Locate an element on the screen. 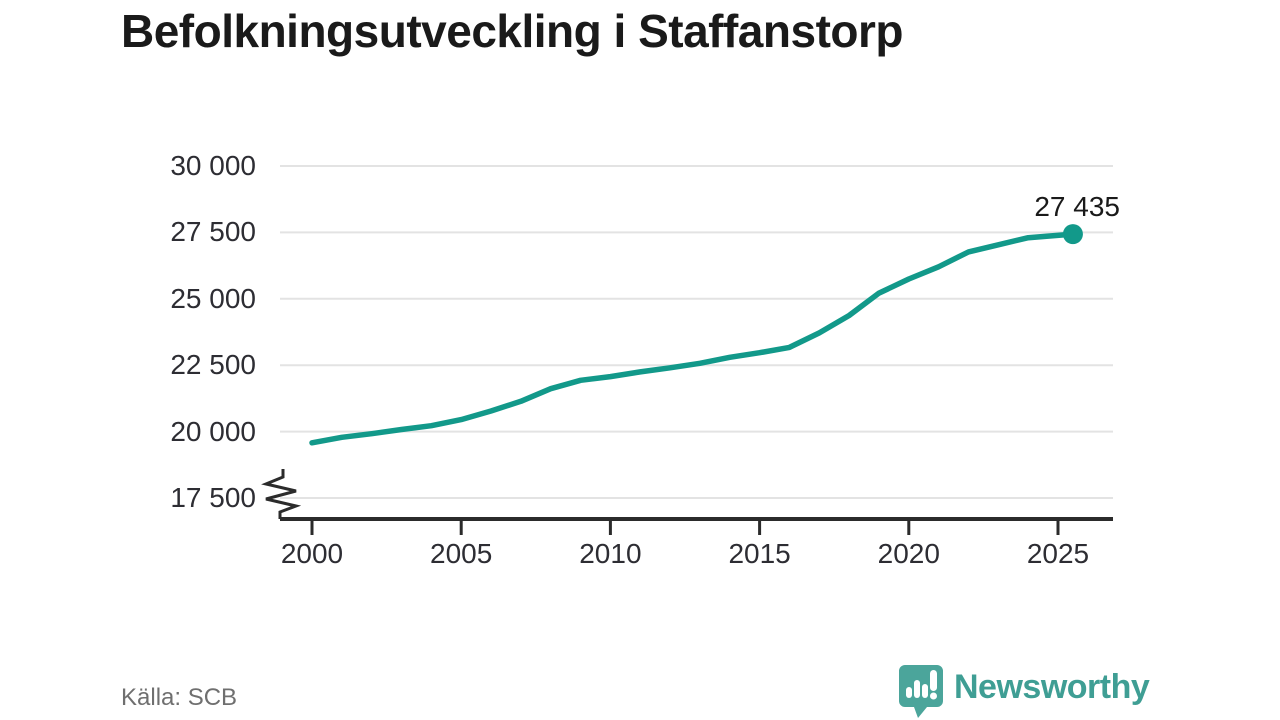 The image size is (1280, 720). end-value-label: 27 435 is located at coordinates (1077, 206).